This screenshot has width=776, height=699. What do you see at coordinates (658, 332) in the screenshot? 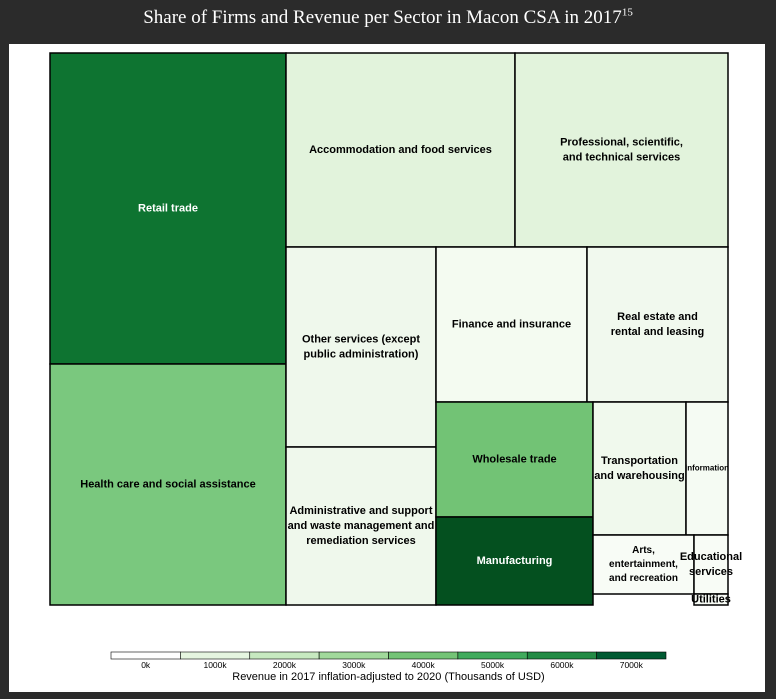
I see `tile-label-real-estate-and-rental-and-leasing: rental and leasing` at bounding box center [658, 332].